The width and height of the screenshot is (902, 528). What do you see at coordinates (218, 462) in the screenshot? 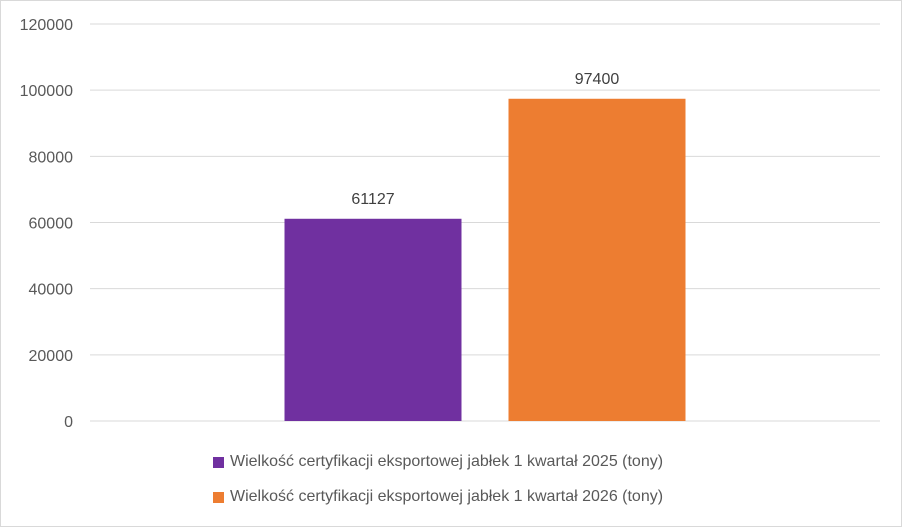
I see `legend-swatch-2025` at bounding box center [218, 462].